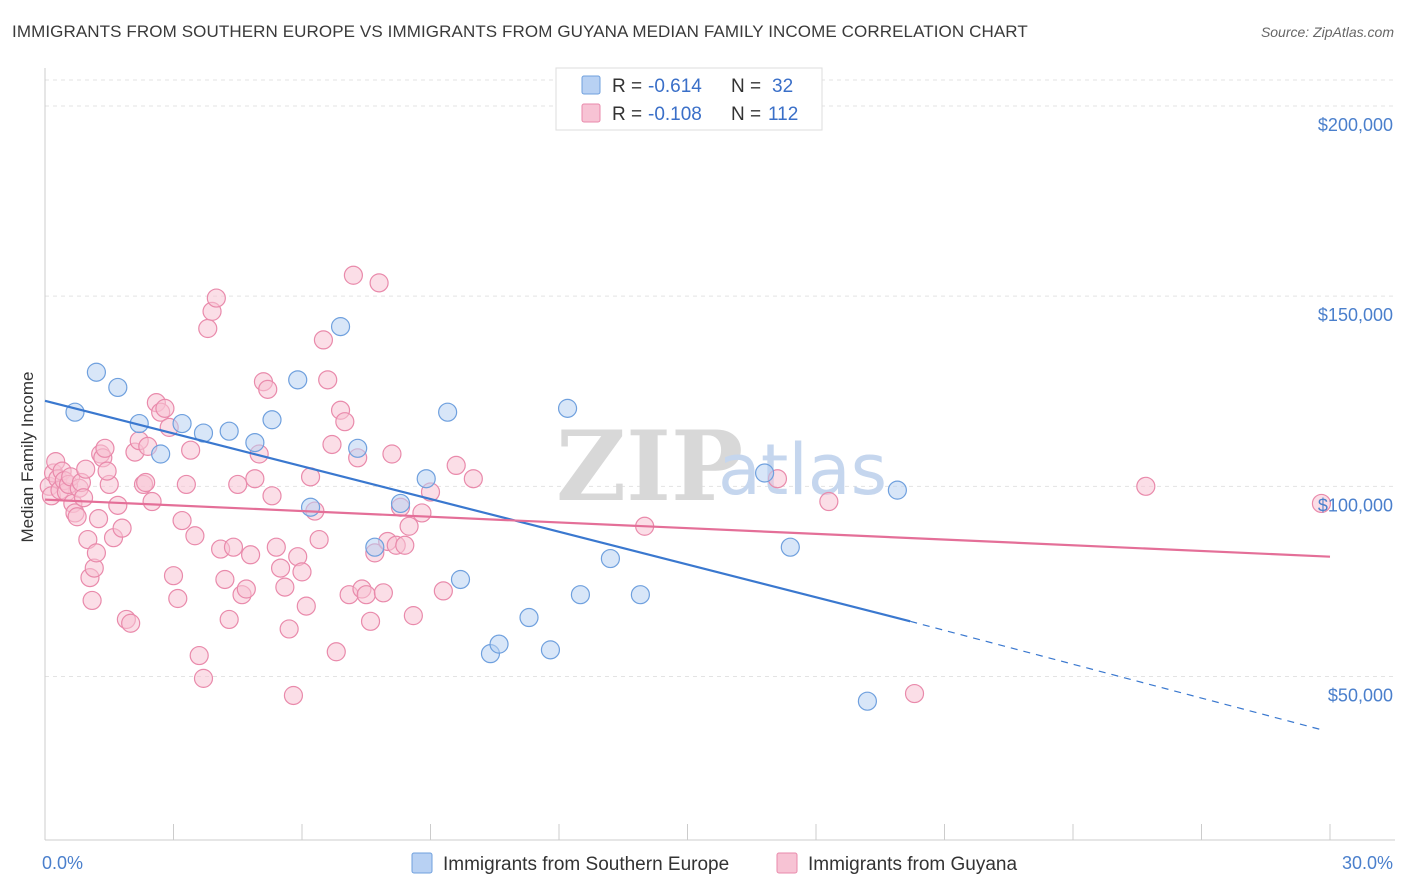 This screenshot has width=1406, height=892. What do you see at coordinates (62, 863) in the screenshot?
I see `x-tick-min: 0.0%` at bounding box center [62, 863].